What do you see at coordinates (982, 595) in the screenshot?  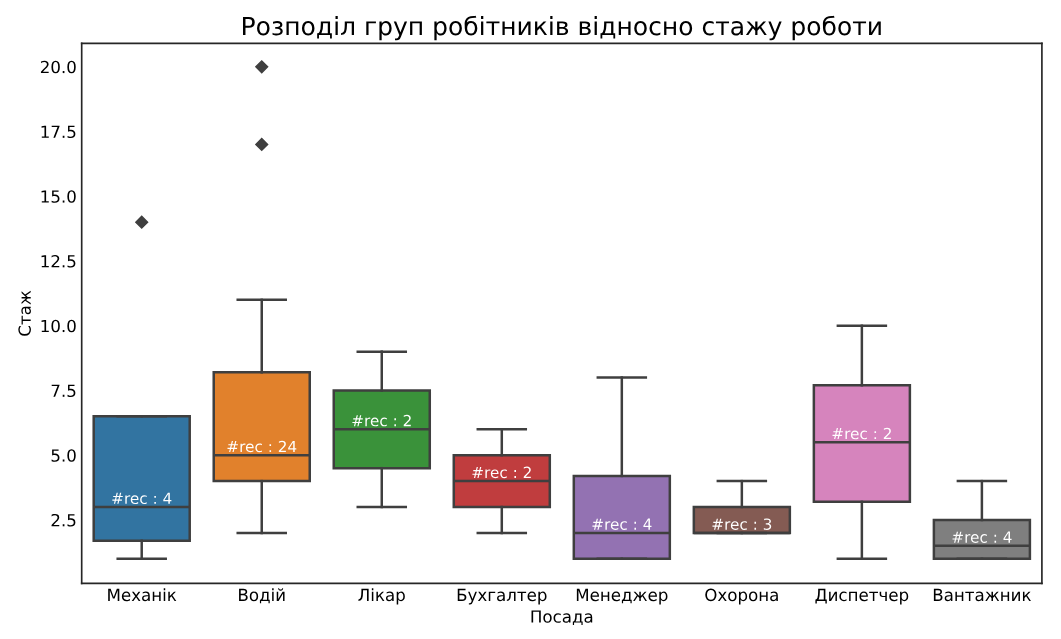 I see `x-tick-label: Вантажник` at bounding box center [982, 595].